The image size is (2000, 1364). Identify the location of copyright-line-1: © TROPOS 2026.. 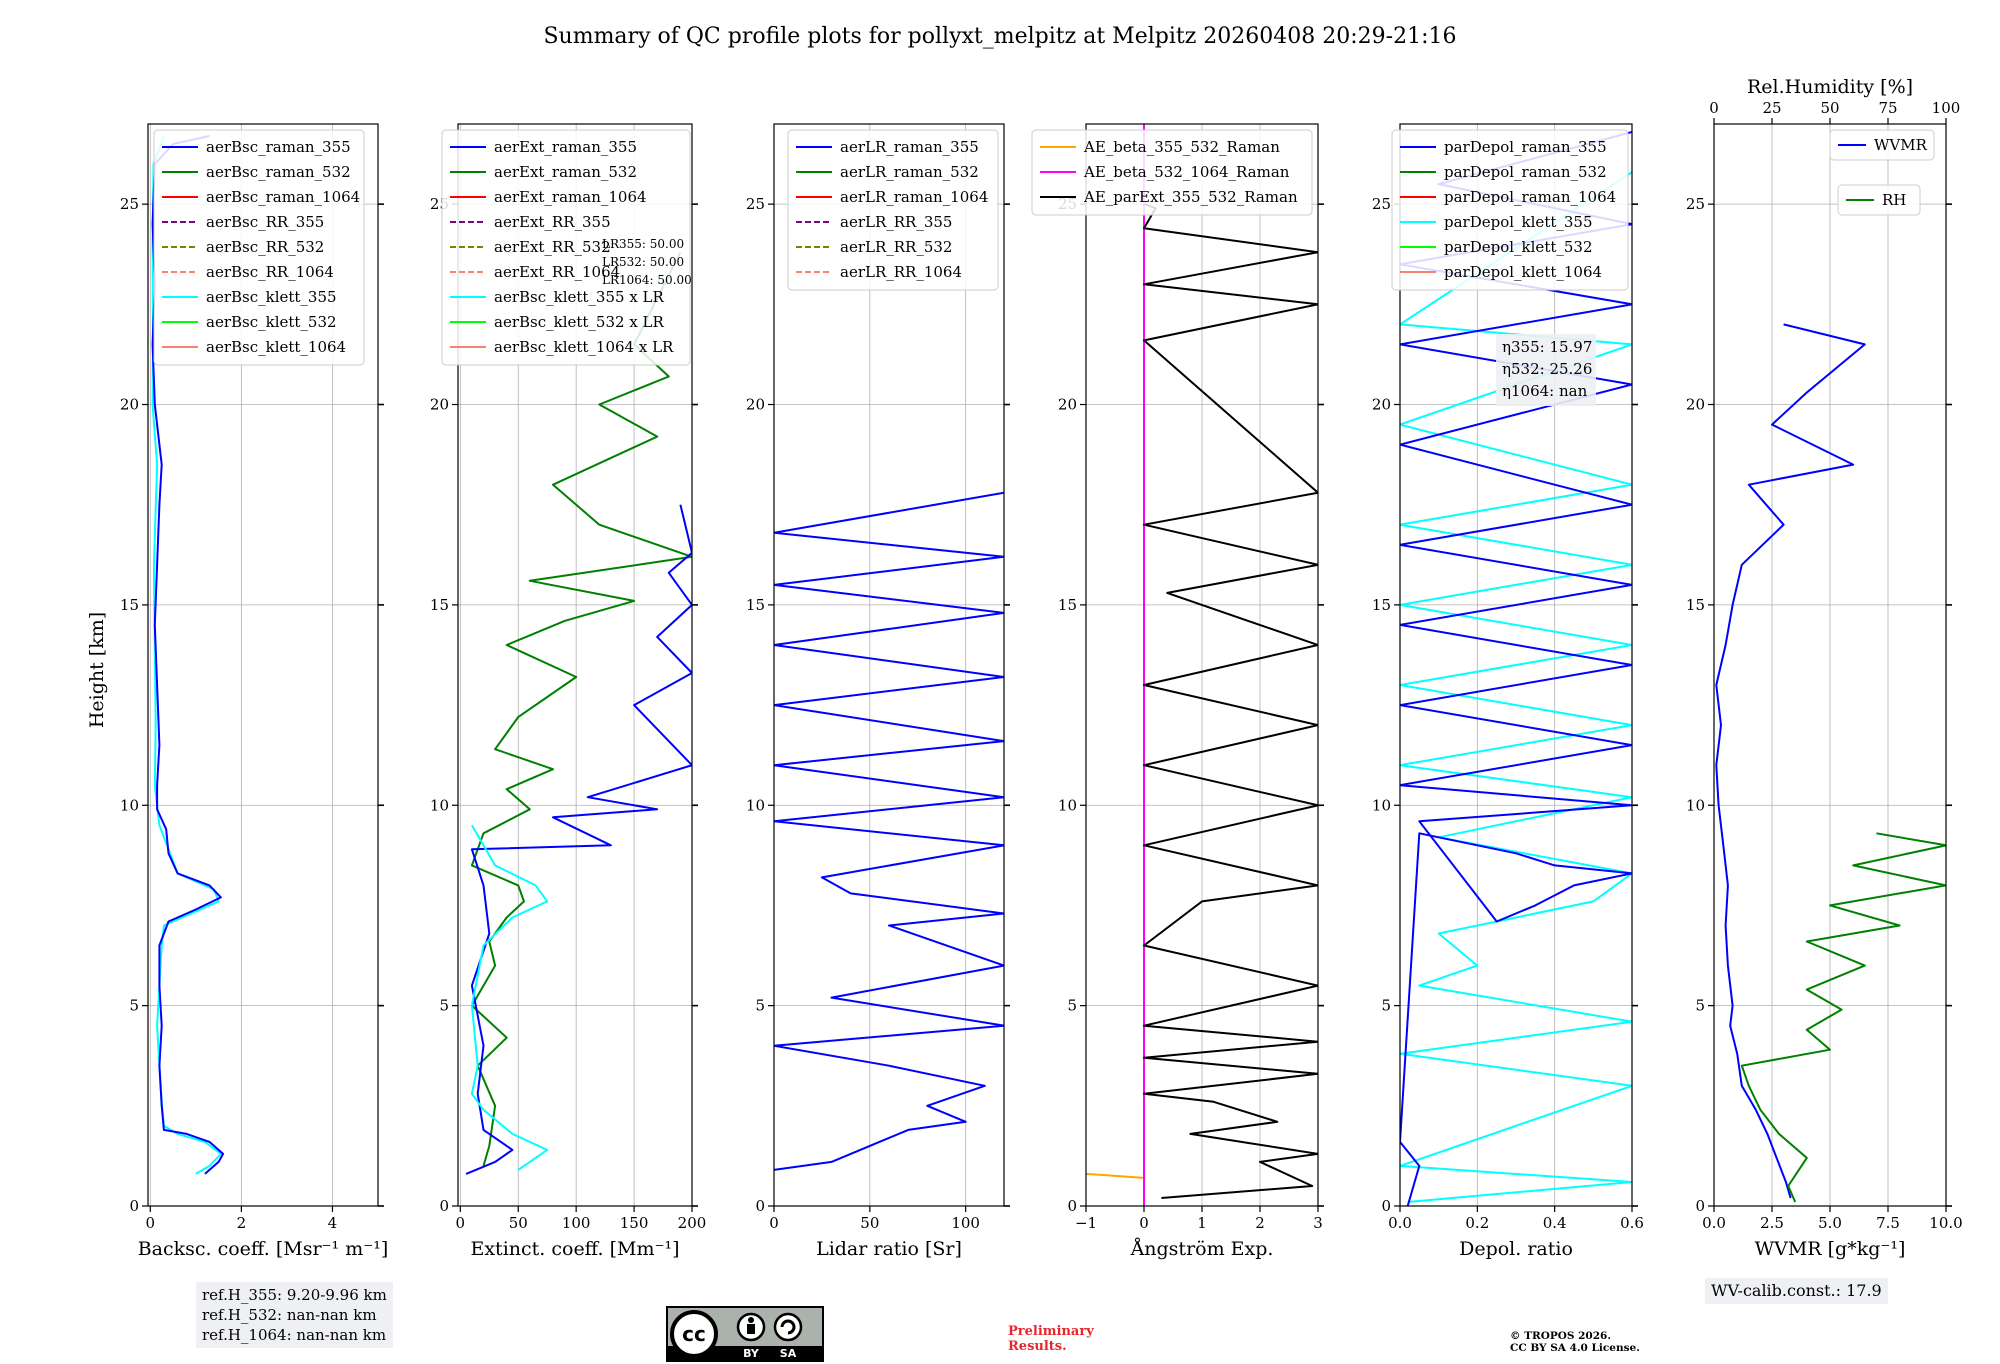
(1561, 1336).